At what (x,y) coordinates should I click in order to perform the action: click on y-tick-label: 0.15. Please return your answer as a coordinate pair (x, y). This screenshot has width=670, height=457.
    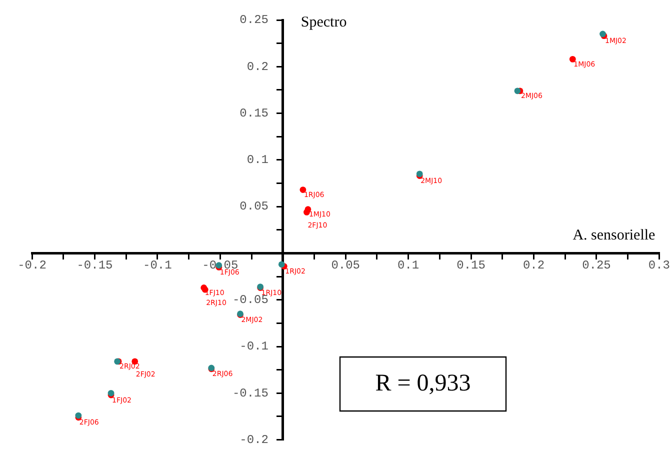
    Looking at the image, I should click on (261, 113).